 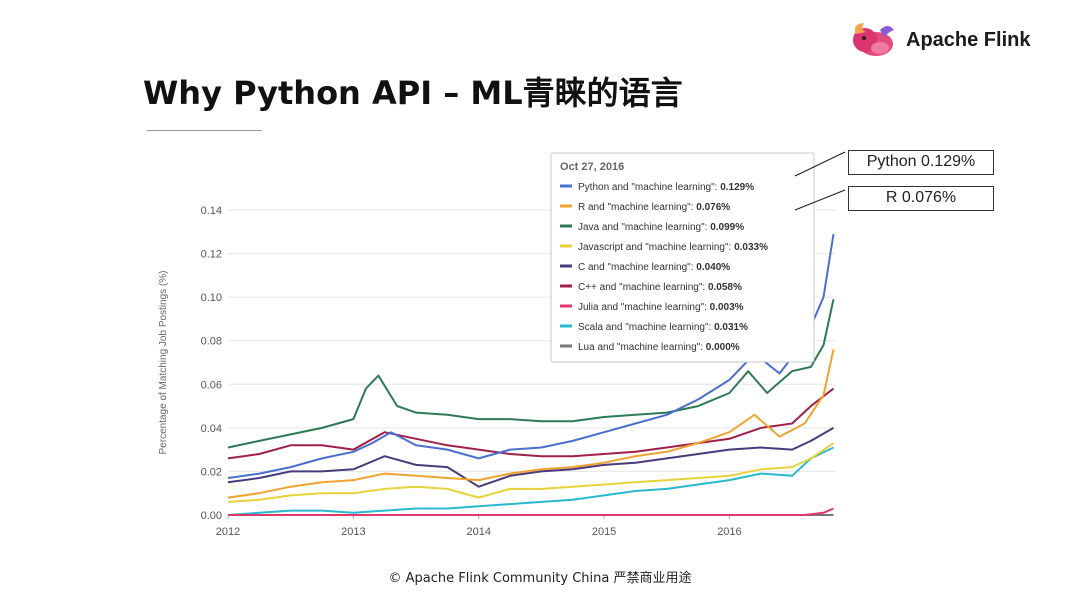 I want to click on tooltip-row: Lua and "machine learning": 0.000%, so click(x=659, y=347).